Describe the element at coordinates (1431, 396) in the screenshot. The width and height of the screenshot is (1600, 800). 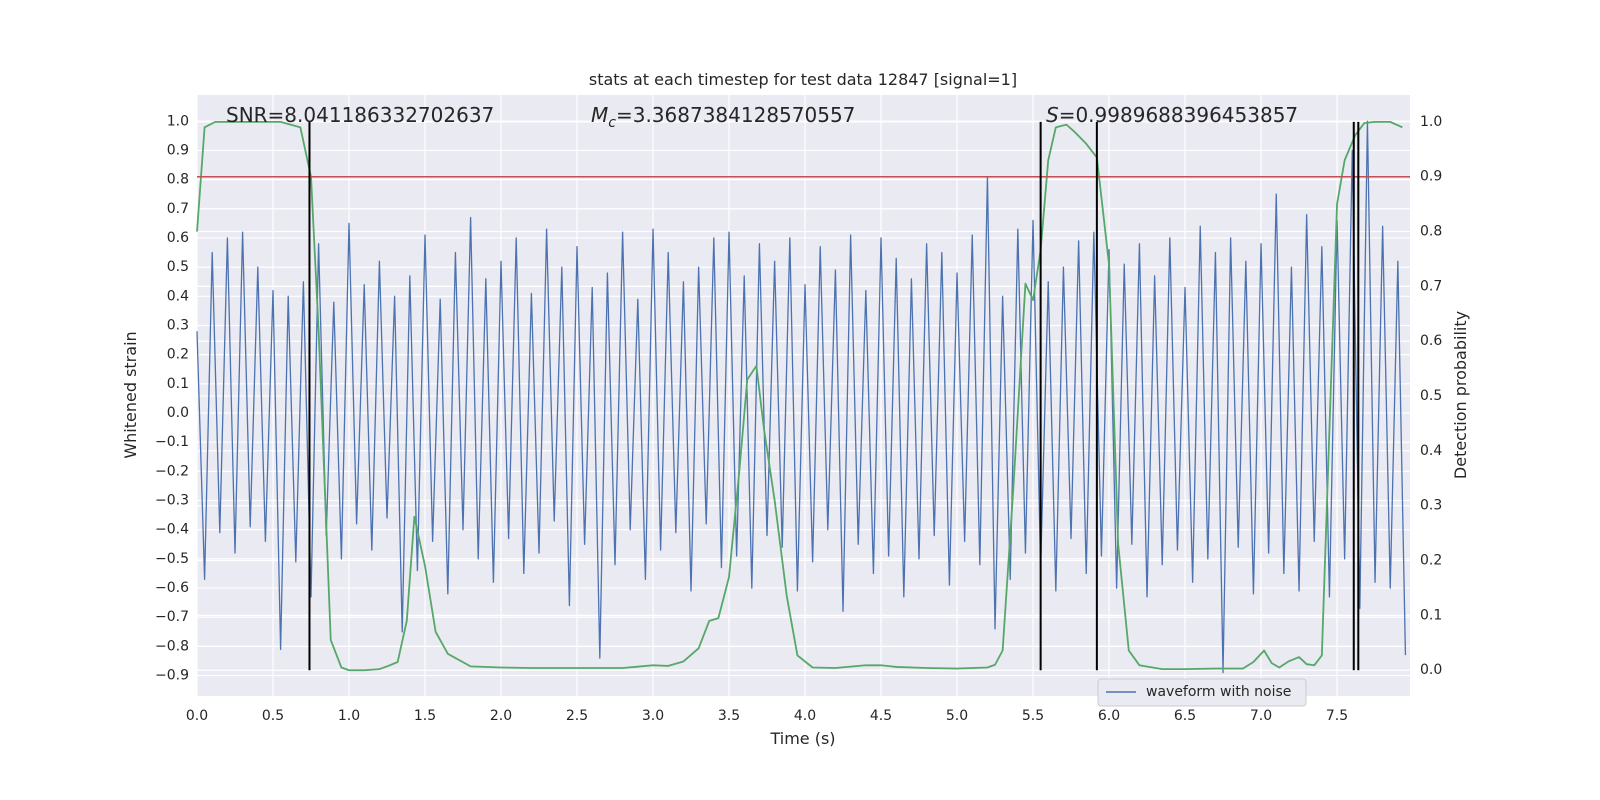
I see `y2-tick-label: 0.5` at that location.